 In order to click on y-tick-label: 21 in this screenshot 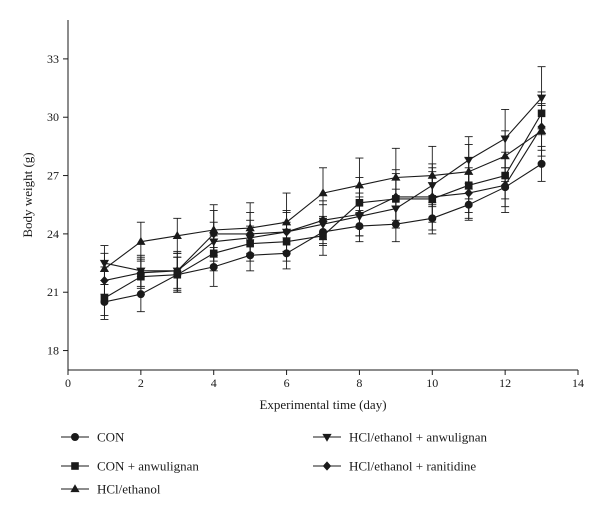, I will do `click(53, 292)`.